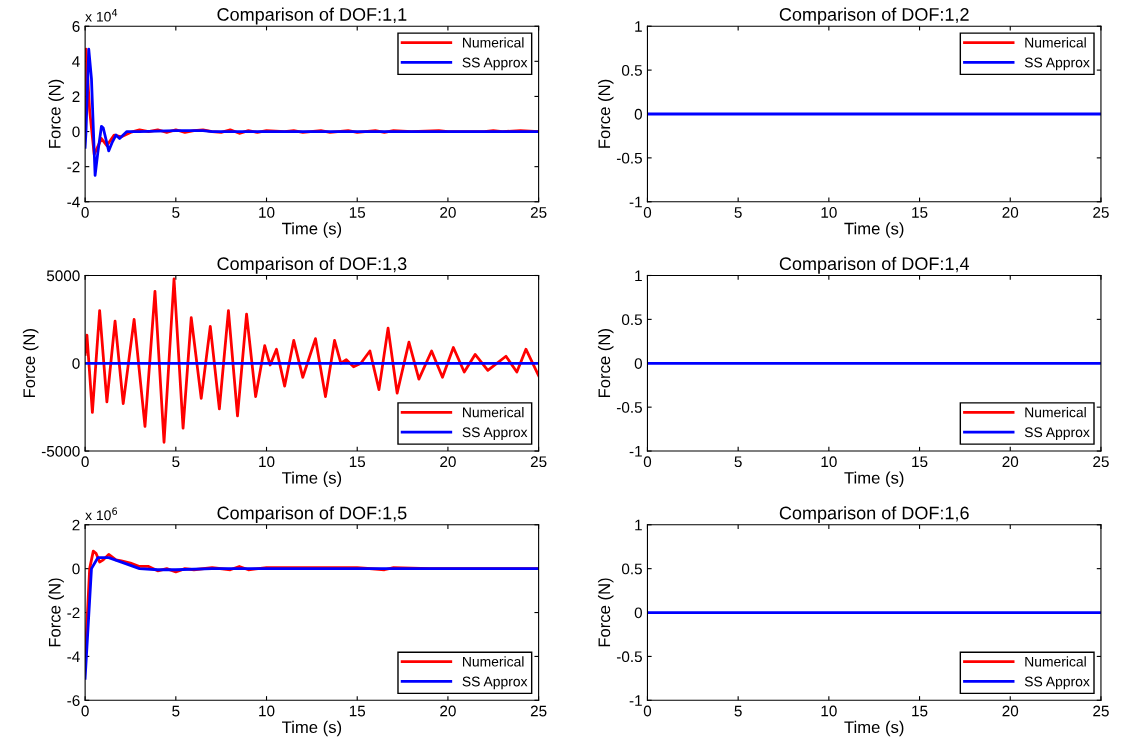  Describe the element at coordinates (874, 514) in the screenshot. I see `chart-title: Comparison of DOF:1,6` at that location.